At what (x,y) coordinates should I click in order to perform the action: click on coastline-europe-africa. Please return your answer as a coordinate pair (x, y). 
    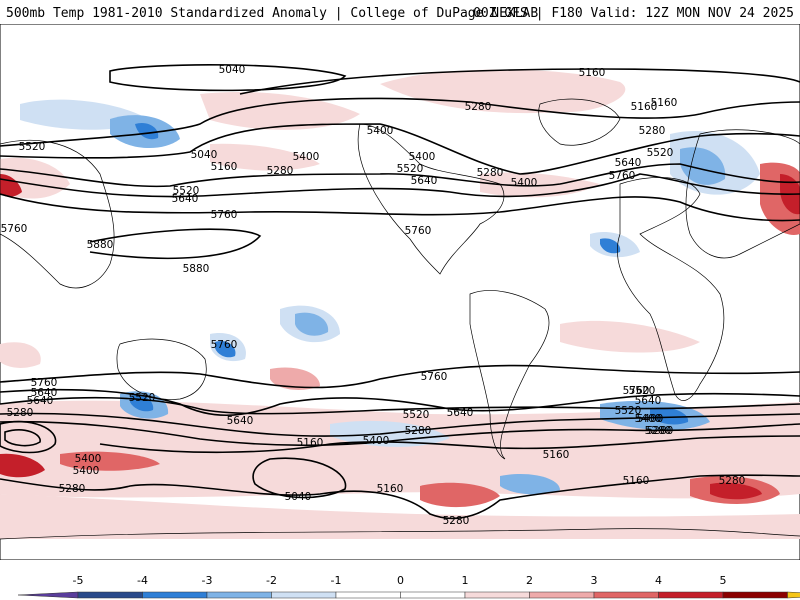
    Looking at the image, I should click on (671, 289).